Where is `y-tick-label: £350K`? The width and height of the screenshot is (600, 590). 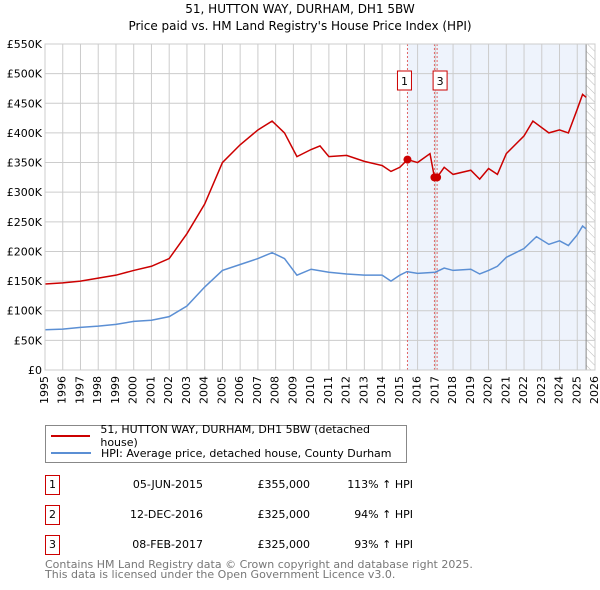 y-tick-label: £350K is located at coordinates (25, 163).